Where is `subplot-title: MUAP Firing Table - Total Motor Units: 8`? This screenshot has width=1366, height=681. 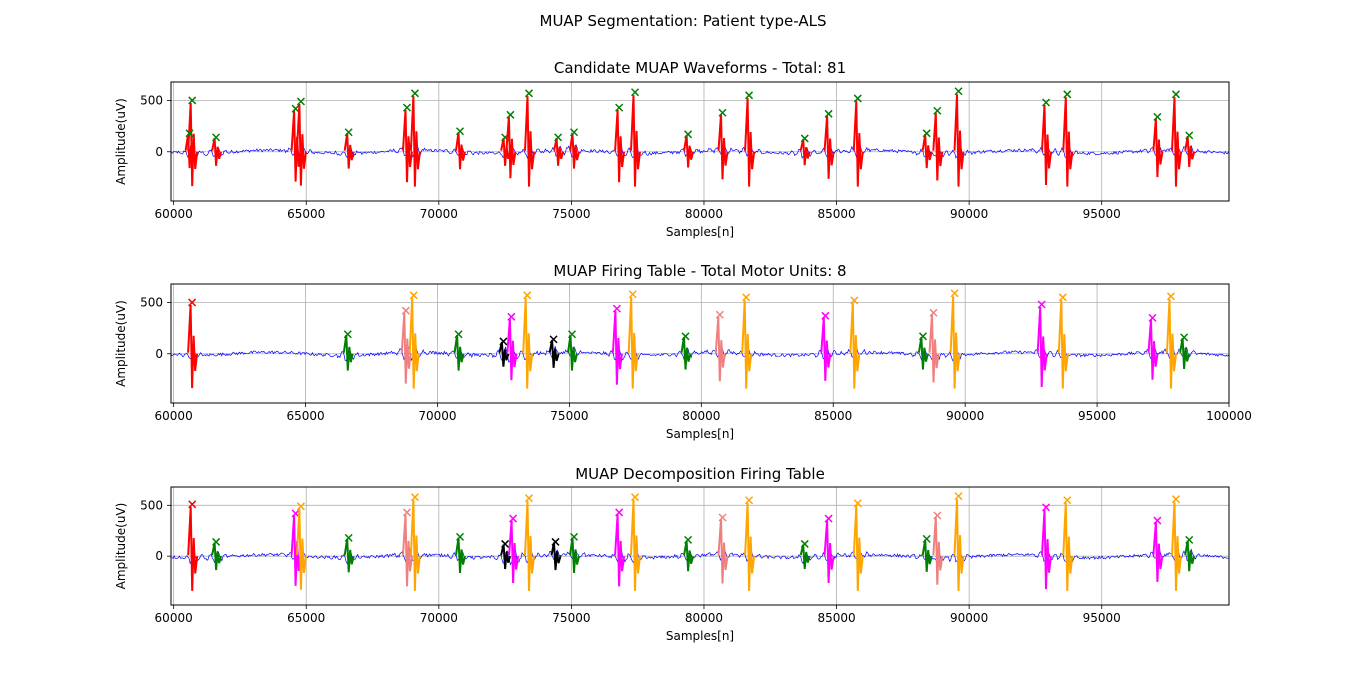
subplot-title: MUAP Firing Table - Total Motor Units: 8 is located at coordinates (699, 271).